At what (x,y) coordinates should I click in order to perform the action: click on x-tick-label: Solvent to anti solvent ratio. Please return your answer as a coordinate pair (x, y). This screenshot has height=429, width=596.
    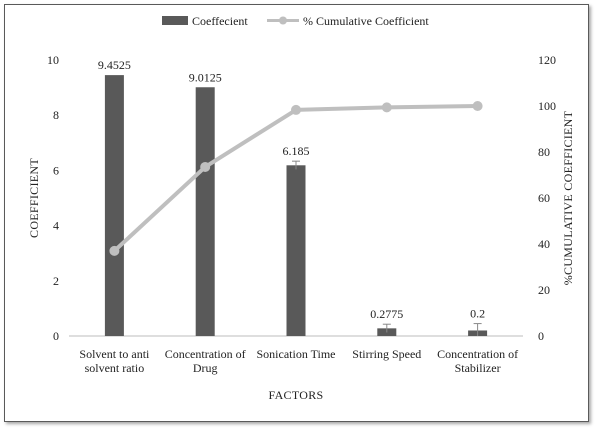
    Looking at the image, I should click on (114, 361).